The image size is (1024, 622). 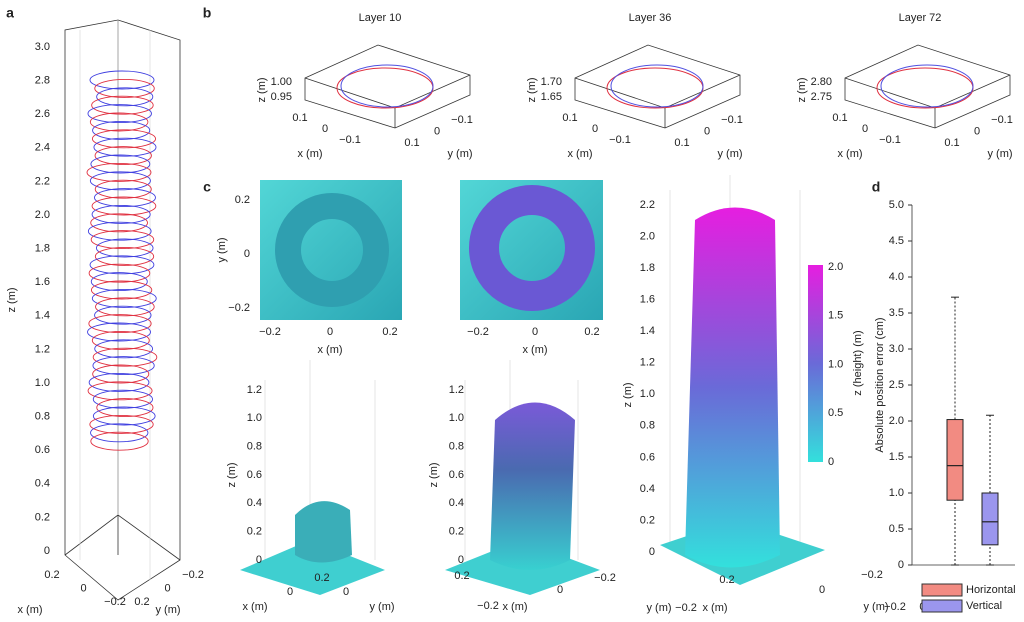 What do you see at coordinates (207, 187) in the screenshot?
I see `panel-label: c` at bounding box center [207, 187].